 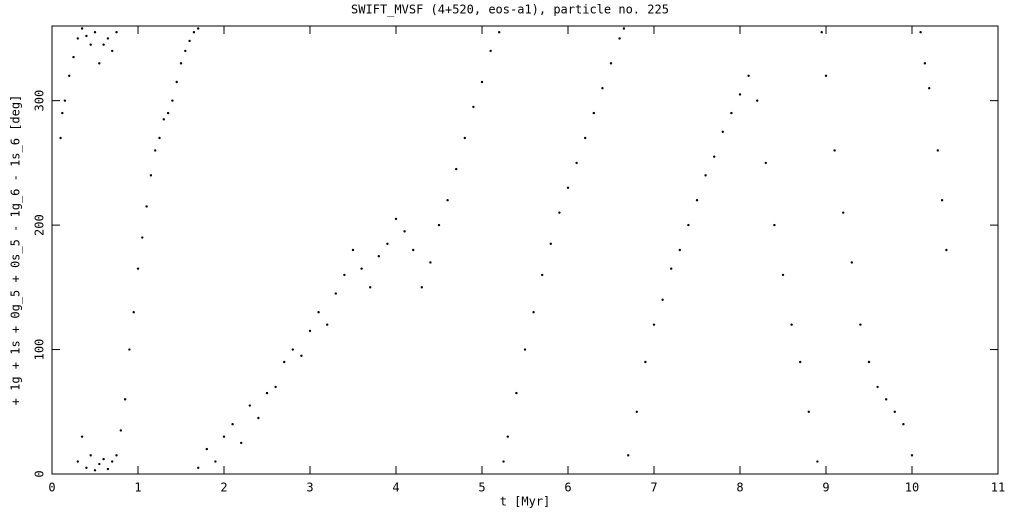 What do you see at coordinates (51, 488) in the screenshot?
I see `x-tick-label: 0` at bounding box center [51, 488].